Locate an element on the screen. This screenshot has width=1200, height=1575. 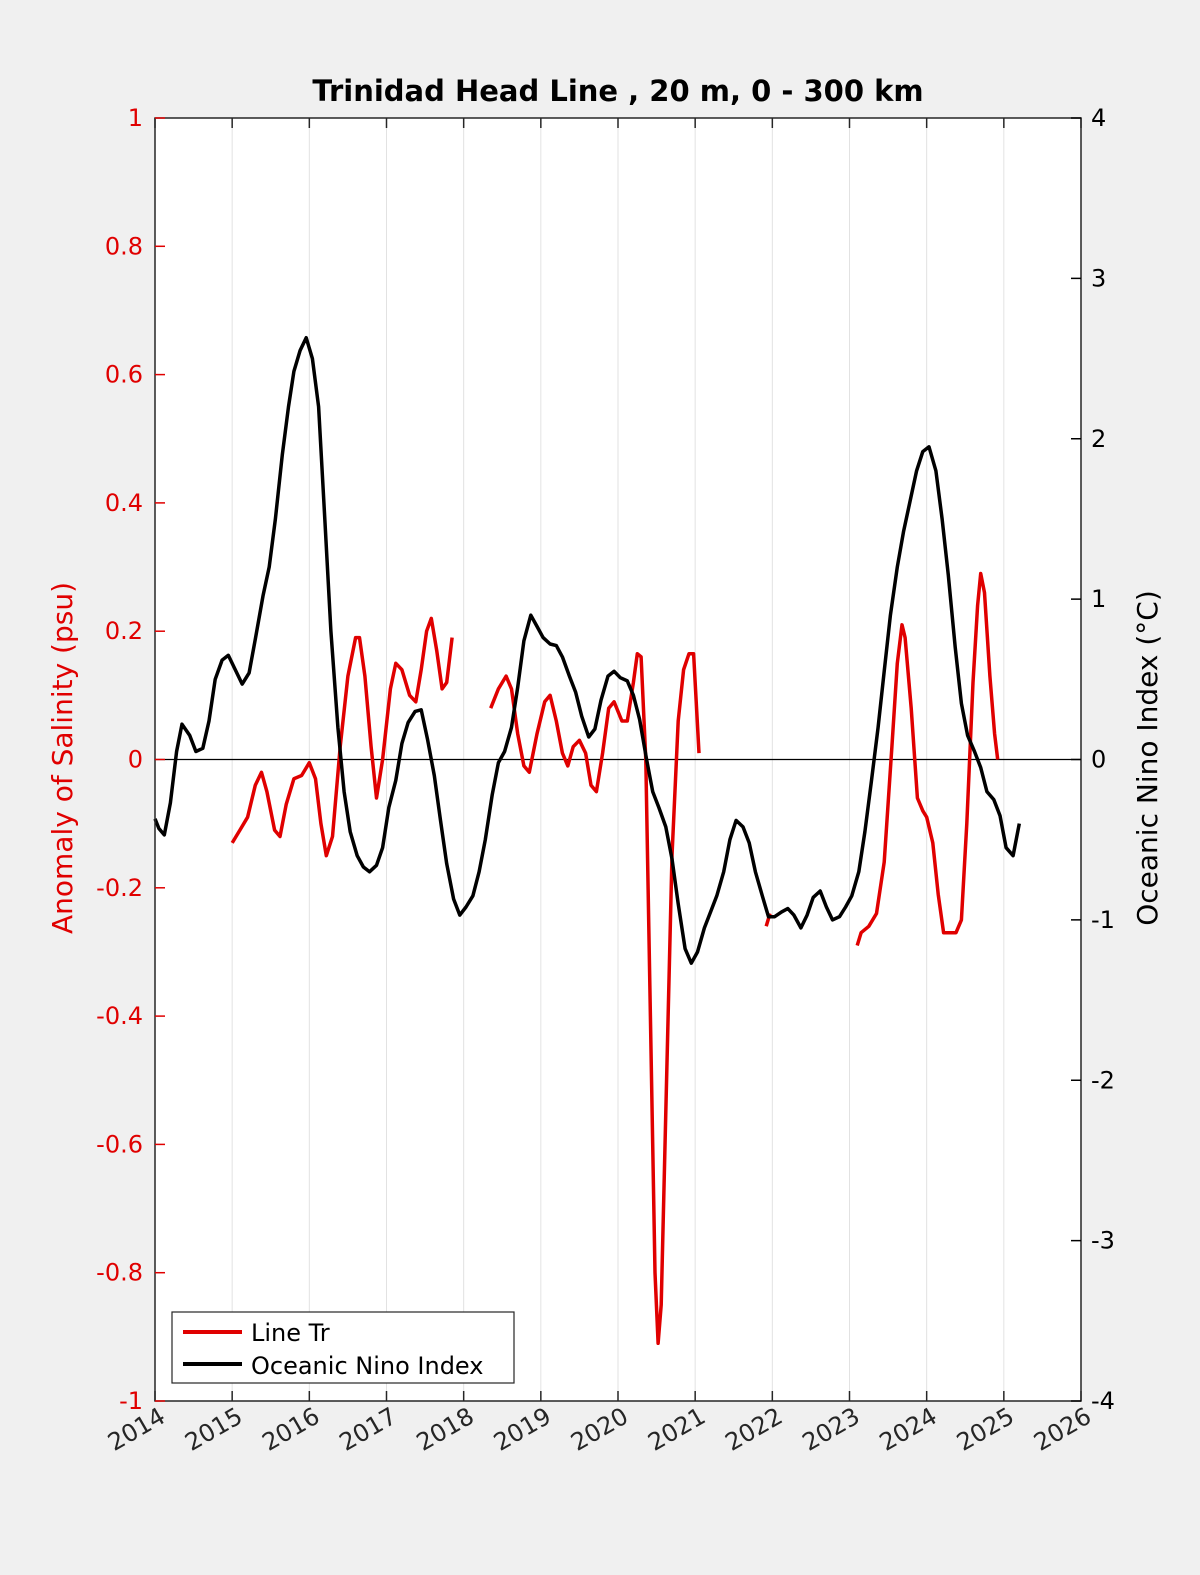
x-tick-label: 2022 is located at coordinates (753, 1429).